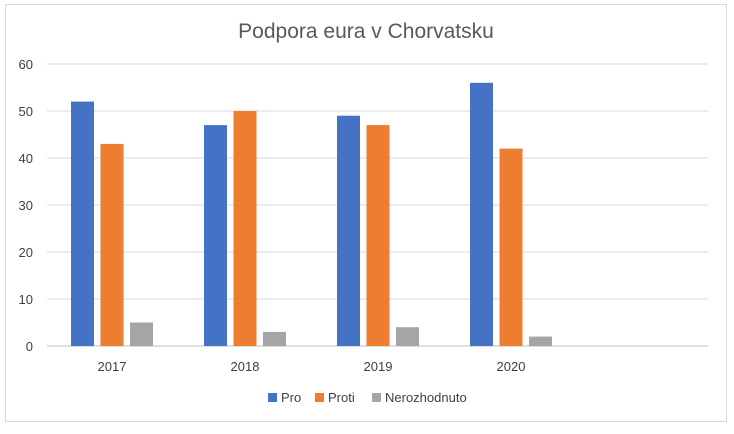  I want to click on legend-label-proti: Proti, so click(341, 397).